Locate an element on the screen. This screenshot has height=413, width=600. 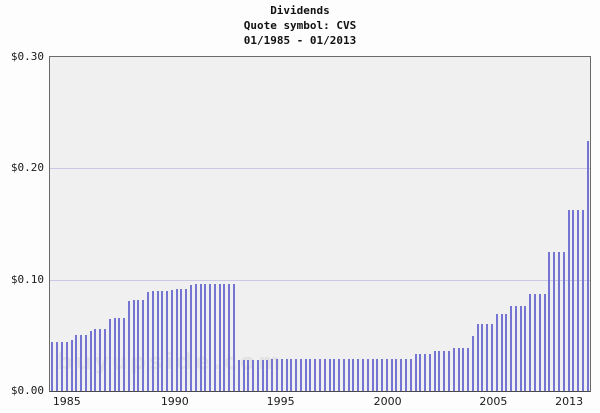
chart-title: Dividends is located at coordinates (300, 10).